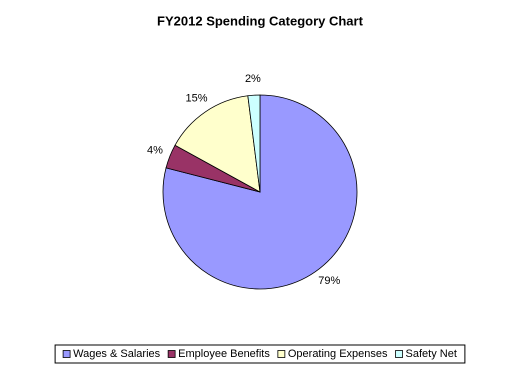 The width and height of the screenshot is (520, 373). I want to click on legend-box, so click(260, 354).